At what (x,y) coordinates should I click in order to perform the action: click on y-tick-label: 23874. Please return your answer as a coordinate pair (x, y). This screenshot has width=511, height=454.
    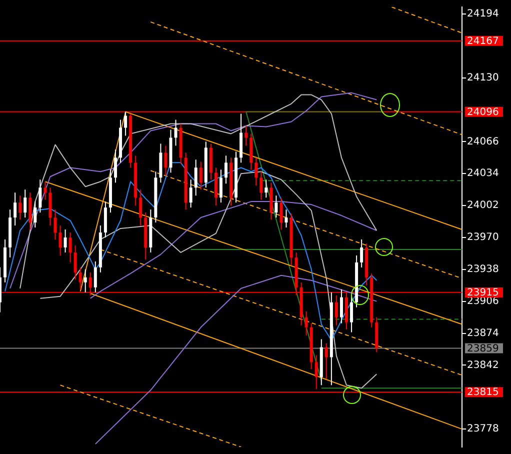
    Looking at the image, I should click on (483, 333).